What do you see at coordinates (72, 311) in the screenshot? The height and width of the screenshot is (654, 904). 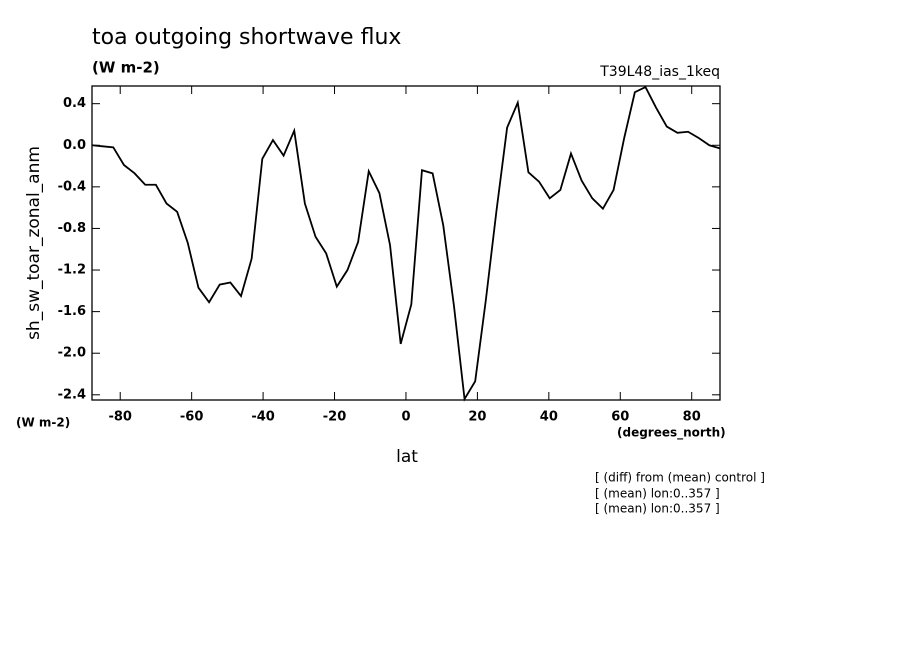 I see `y-tick-label: -1.6` at bounding box center [72, 311].